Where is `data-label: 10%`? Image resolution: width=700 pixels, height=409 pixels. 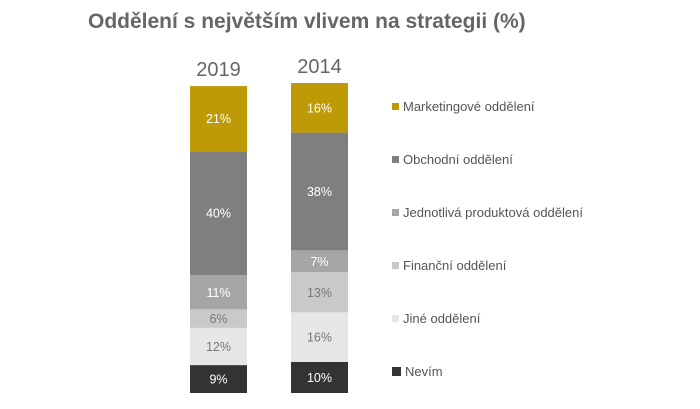
data-label: 10% is located at coordinates (319, 378).